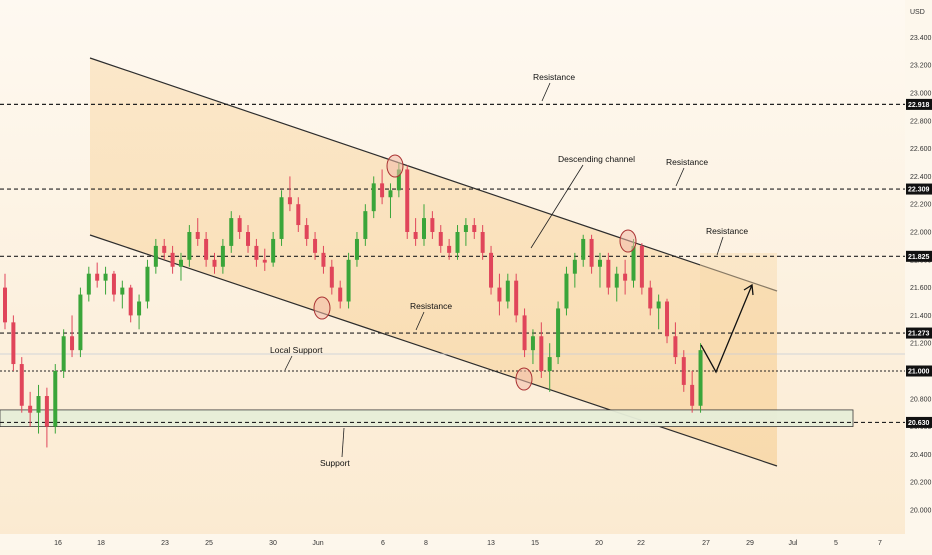  Describe the element at coordinates (793, 543) in the screenshot. I see `x-tick-label: Jul` at that location.